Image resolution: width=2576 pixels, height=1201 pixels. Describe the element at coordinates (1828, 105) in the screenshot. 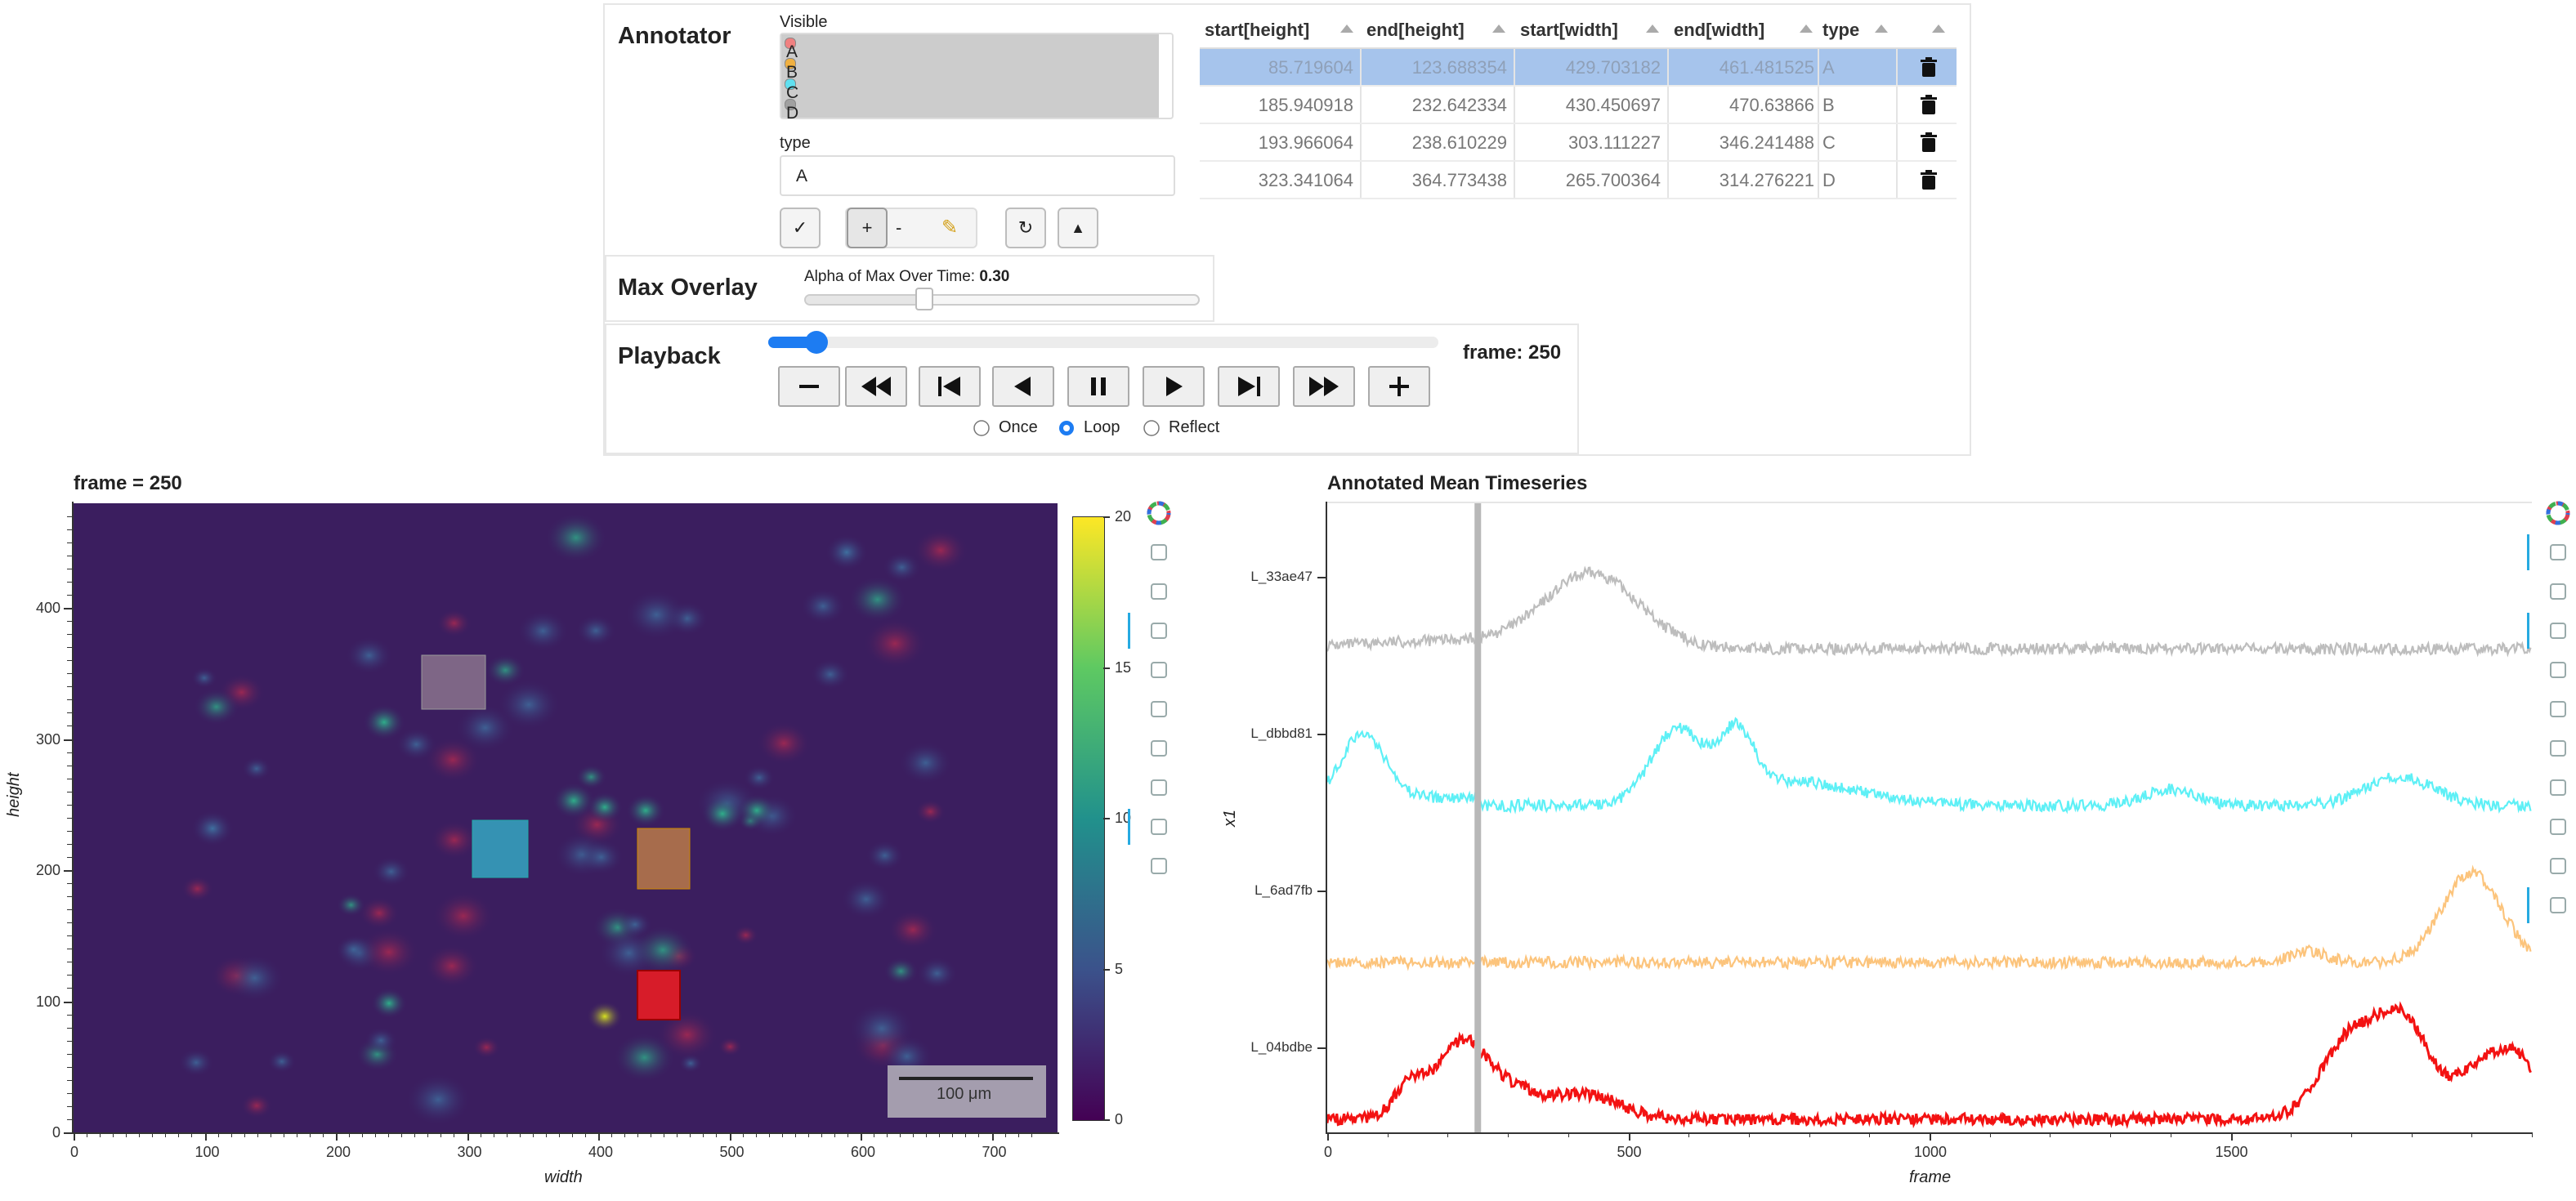

I see `table-cell-type: B` at that location.